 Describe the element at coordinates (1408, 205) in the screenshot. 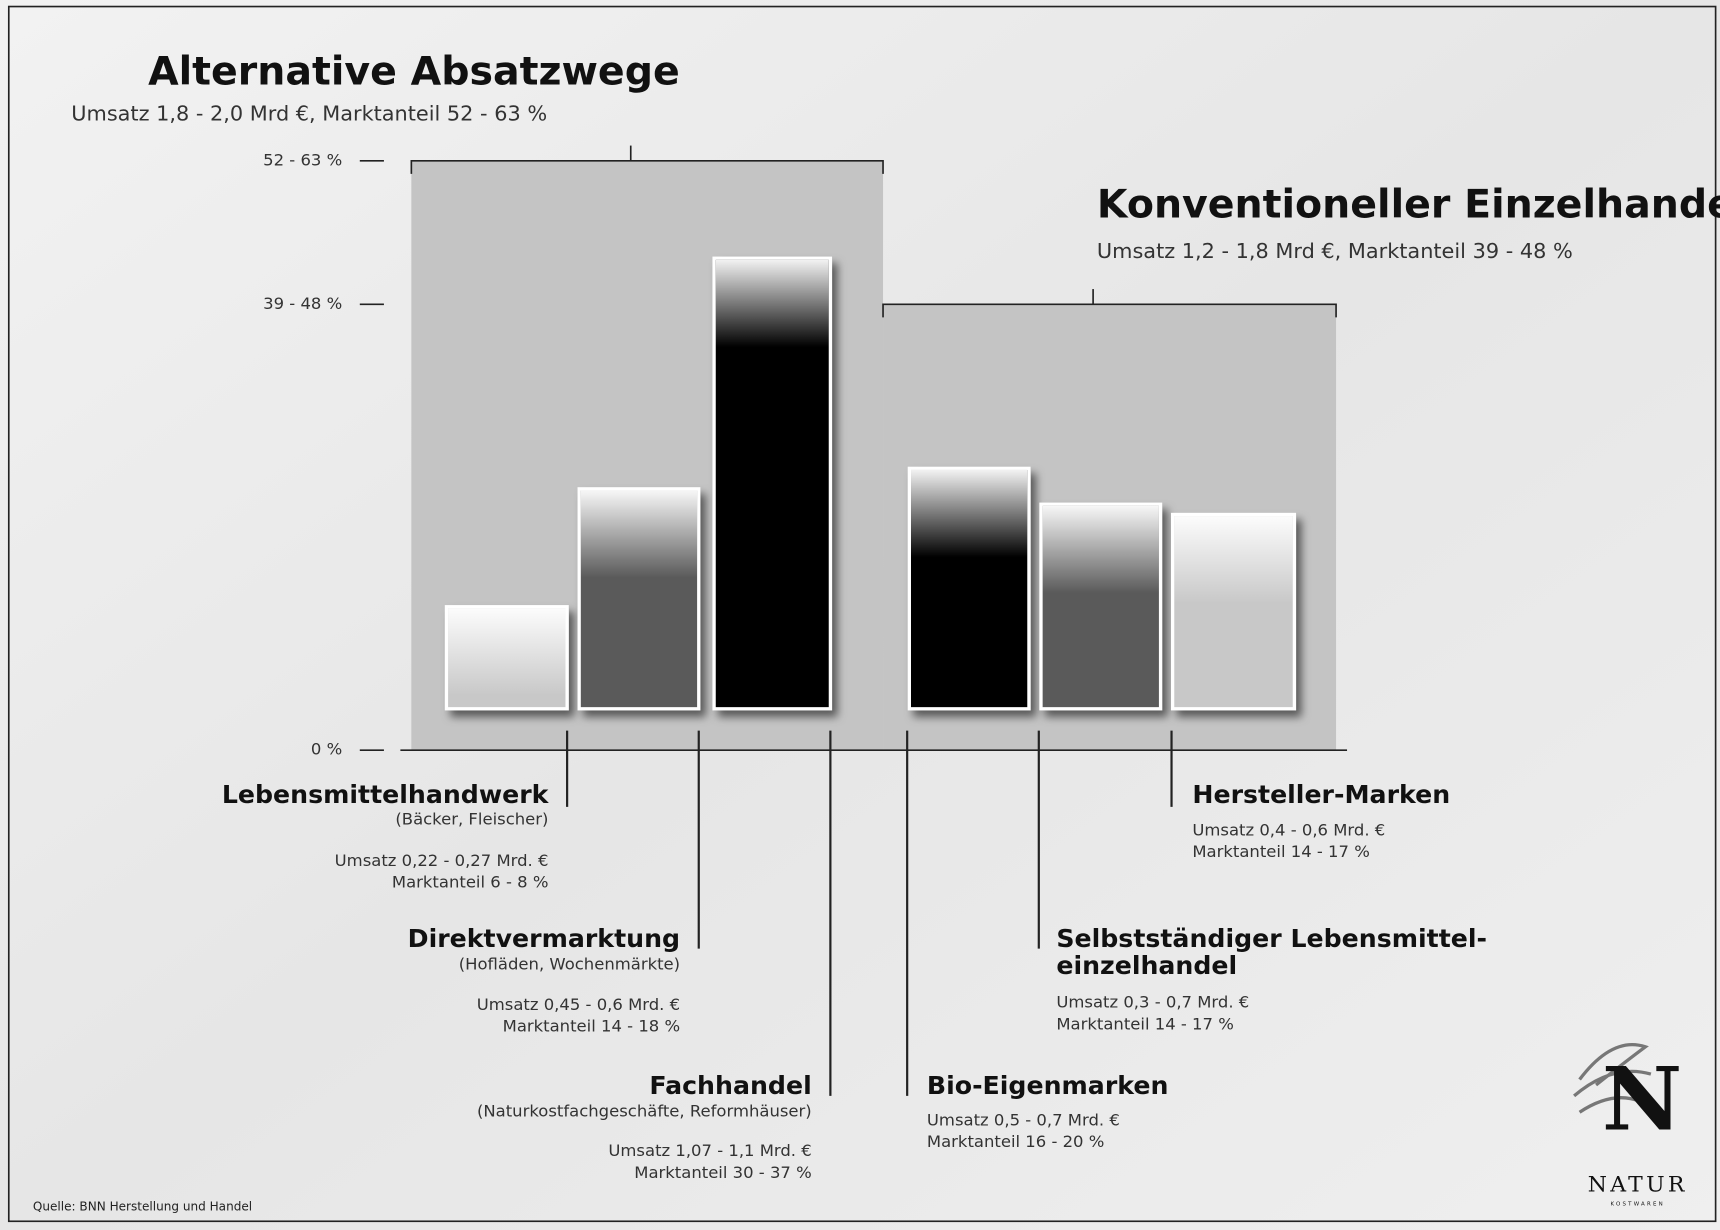

I see `group-title: Konventioneller Einzelhandel` at that location.